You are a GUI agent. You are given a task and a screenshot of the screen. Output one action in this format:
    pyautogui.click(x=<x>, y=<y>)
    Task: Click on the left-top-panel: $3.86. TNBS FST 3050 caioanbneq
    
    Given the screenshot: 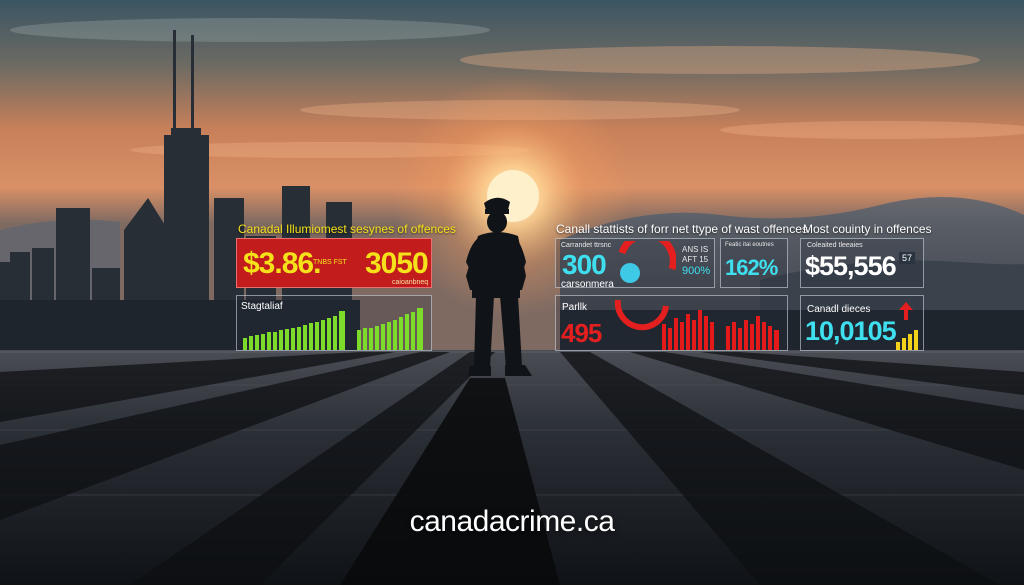 What is the action you would take?
    pyautogui.click(x=334, y=263)
    